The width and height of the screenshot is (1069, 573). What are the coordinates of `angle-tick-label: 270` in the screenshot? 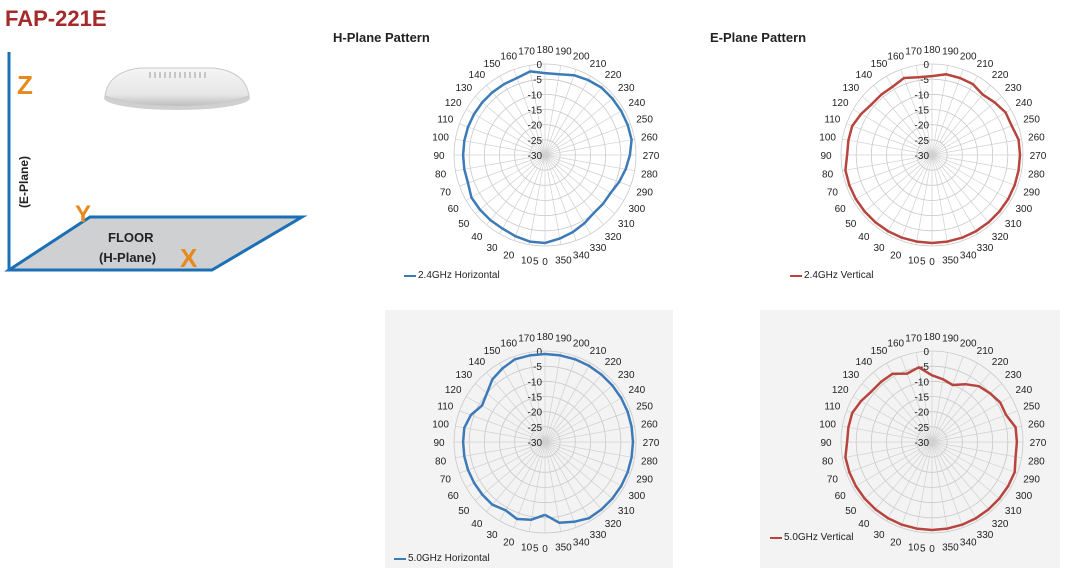 It's located at (1038, 443).